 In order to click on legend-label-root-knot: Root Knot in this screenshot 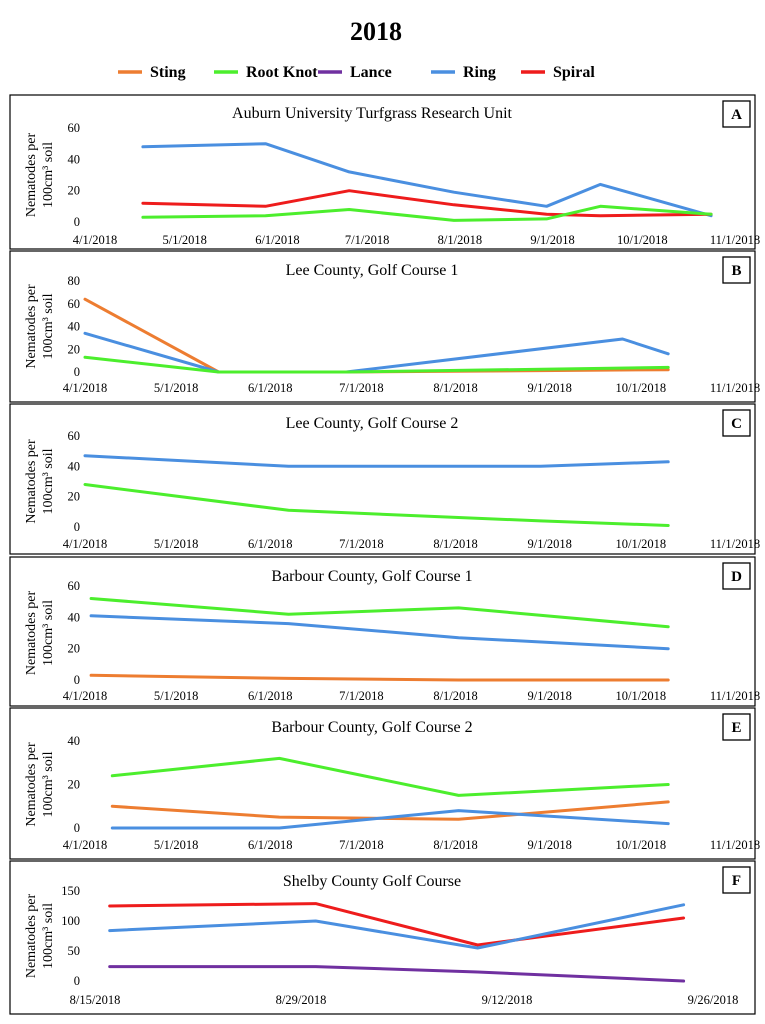, I will do `click(282, 72)`.